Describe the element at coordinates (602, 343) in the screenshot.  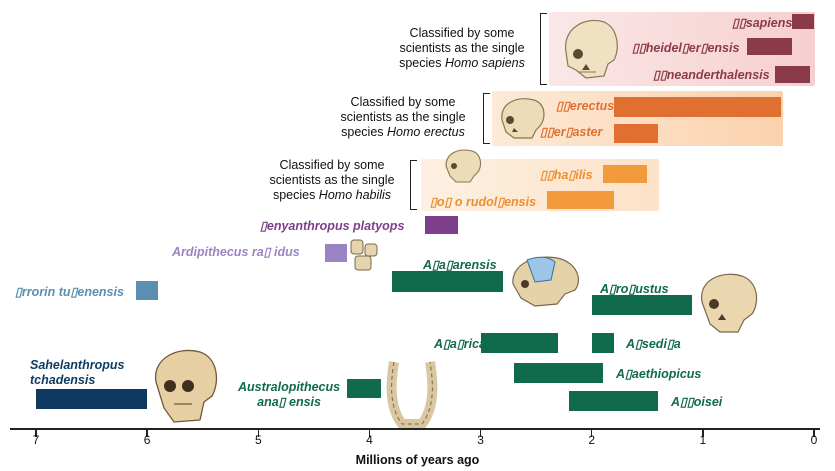
I see `bar-sediba` at that location.